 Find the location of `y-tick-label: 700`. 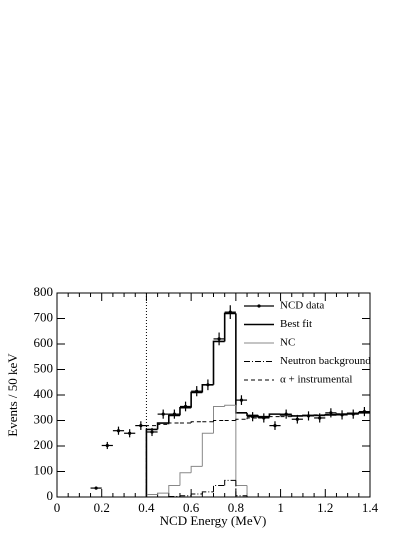

y-tick-label: 700 is located at coordinates (44, 316).